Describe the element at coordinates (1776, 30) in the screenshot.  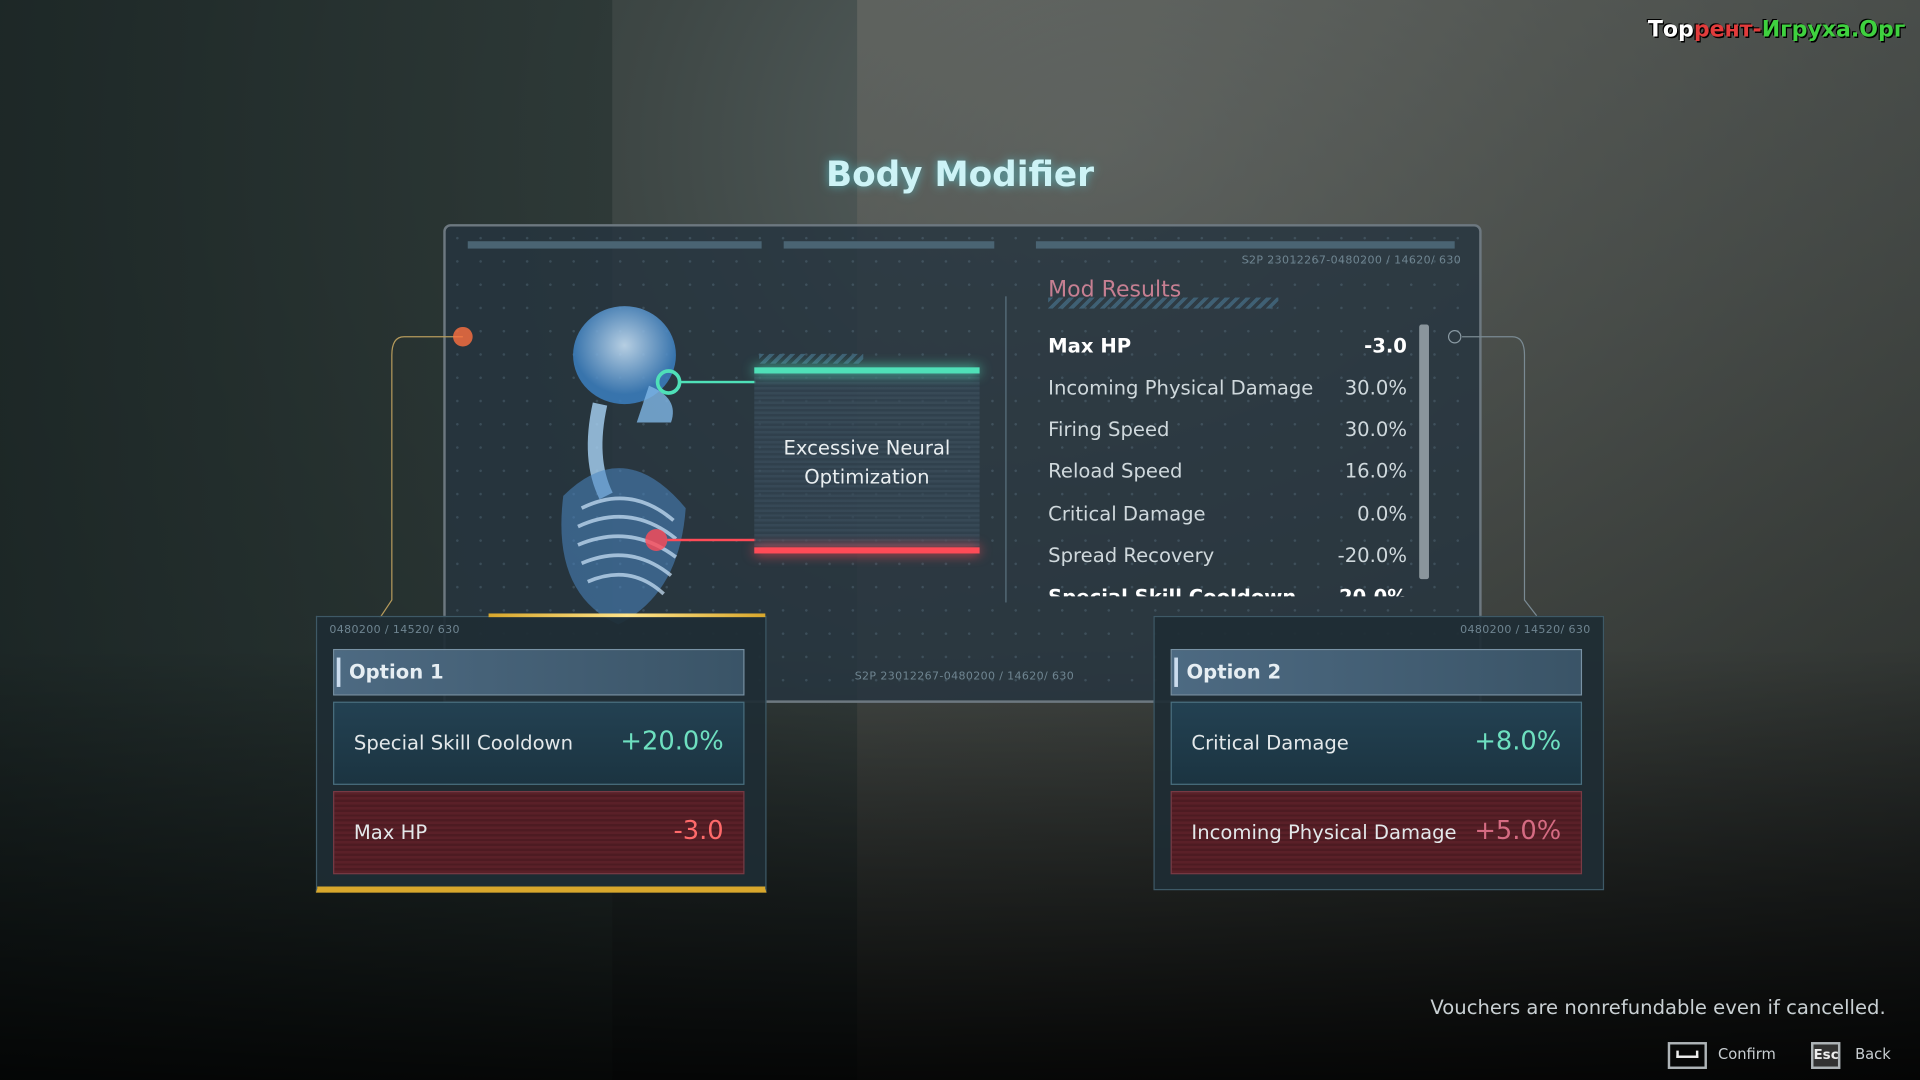
I see `watermark: Торрент-Игруха.Орг` at that location.